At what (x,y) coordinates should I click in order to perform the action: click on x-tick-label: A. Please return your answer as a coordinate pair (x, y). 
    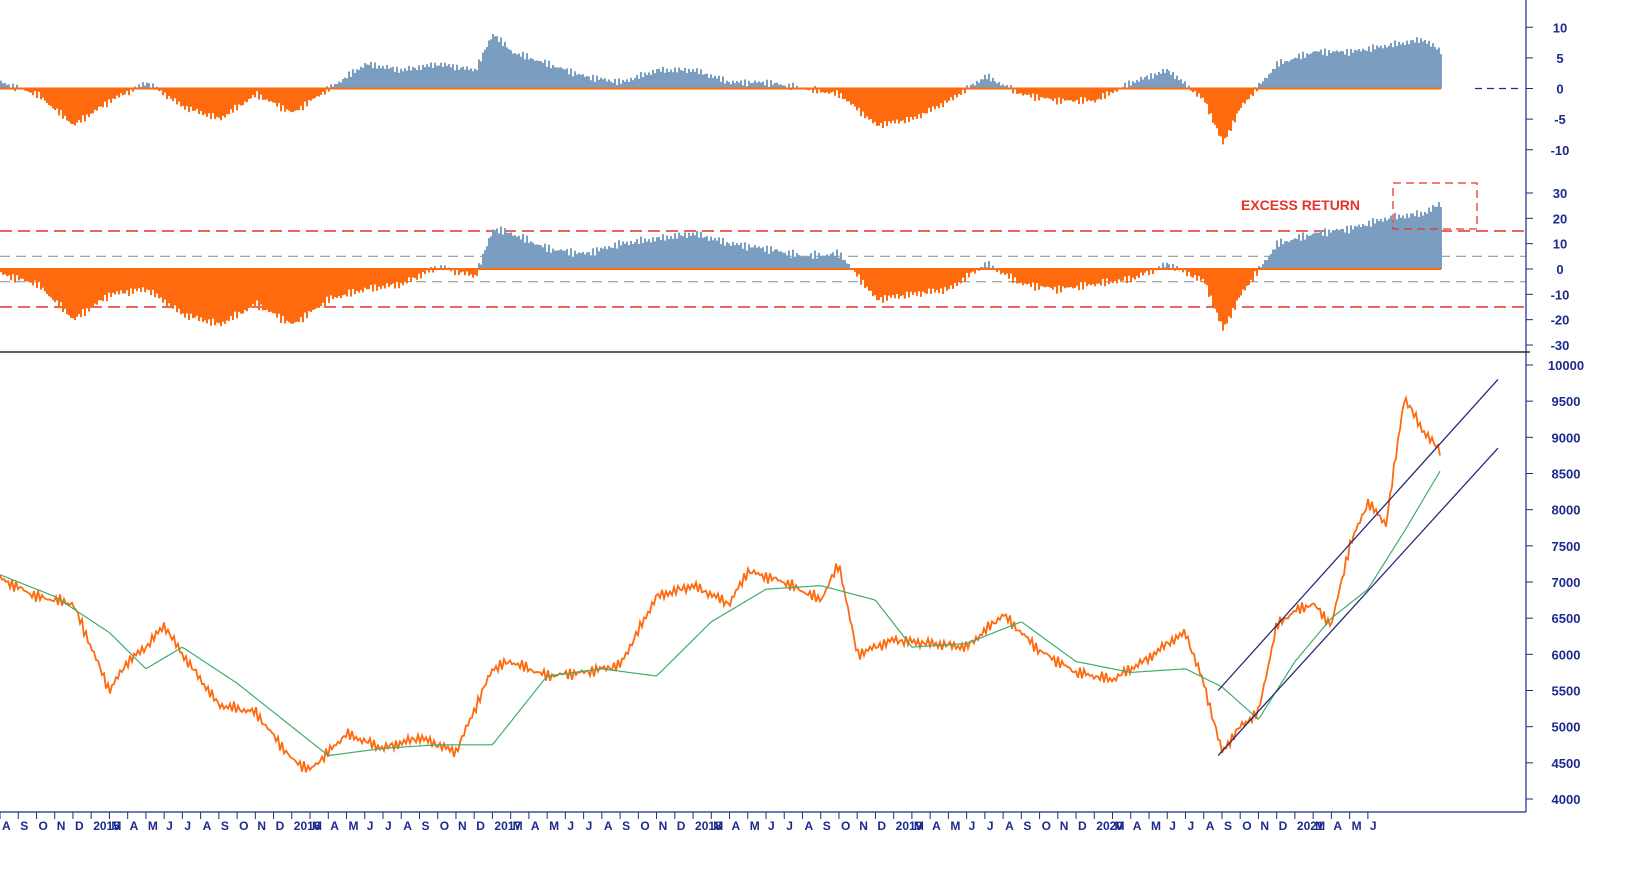
    Looking at the image, I should click on (1009, 826).